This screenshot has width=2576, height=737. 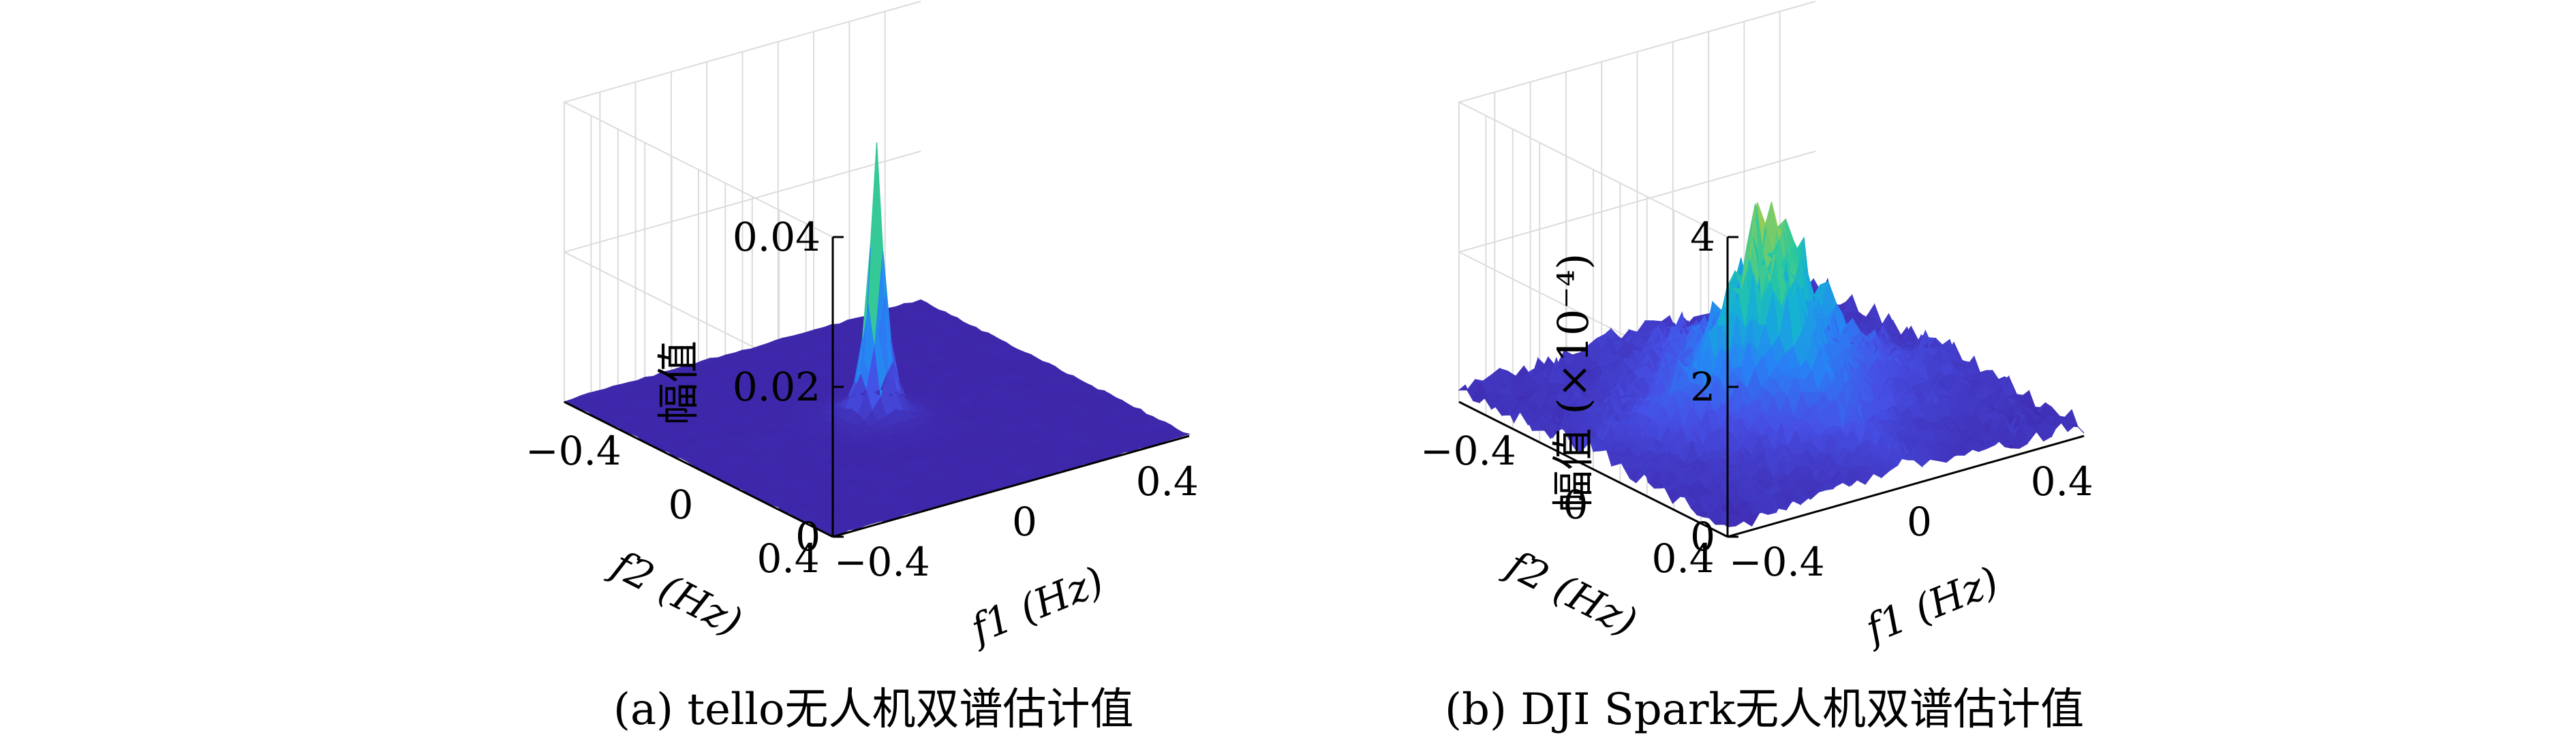 I want to click on z-tick-label: 0.04, so click(x=777, y=237).